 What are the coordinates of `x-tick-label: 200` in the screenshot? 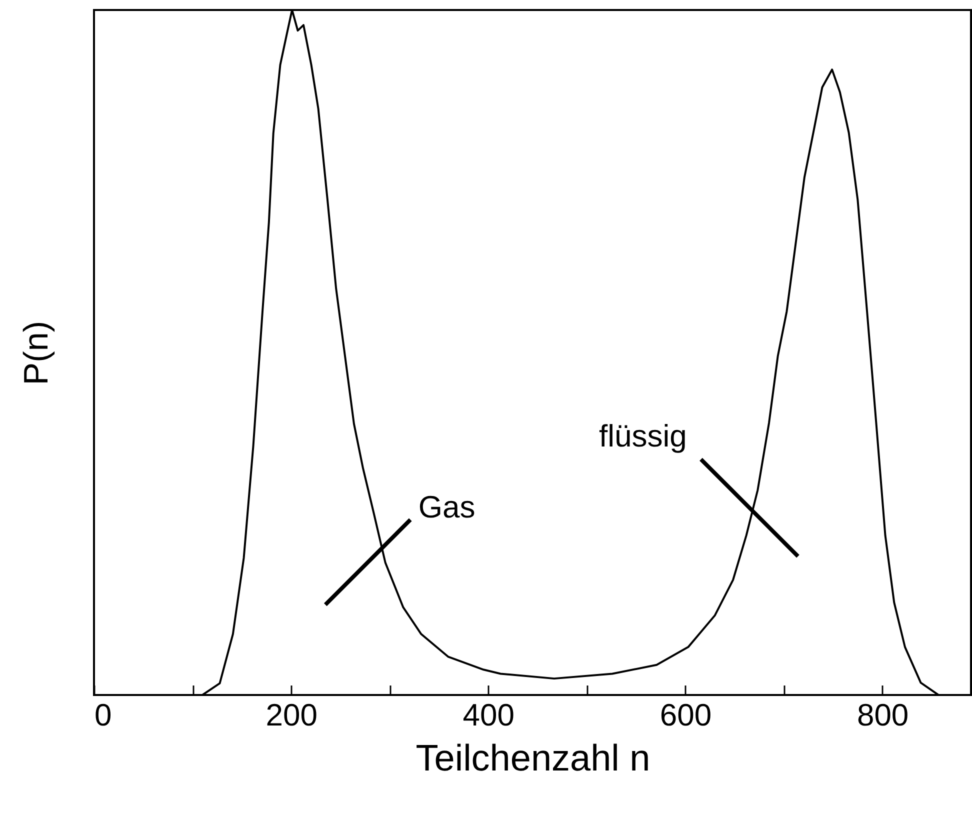 It's located at (292, 715).